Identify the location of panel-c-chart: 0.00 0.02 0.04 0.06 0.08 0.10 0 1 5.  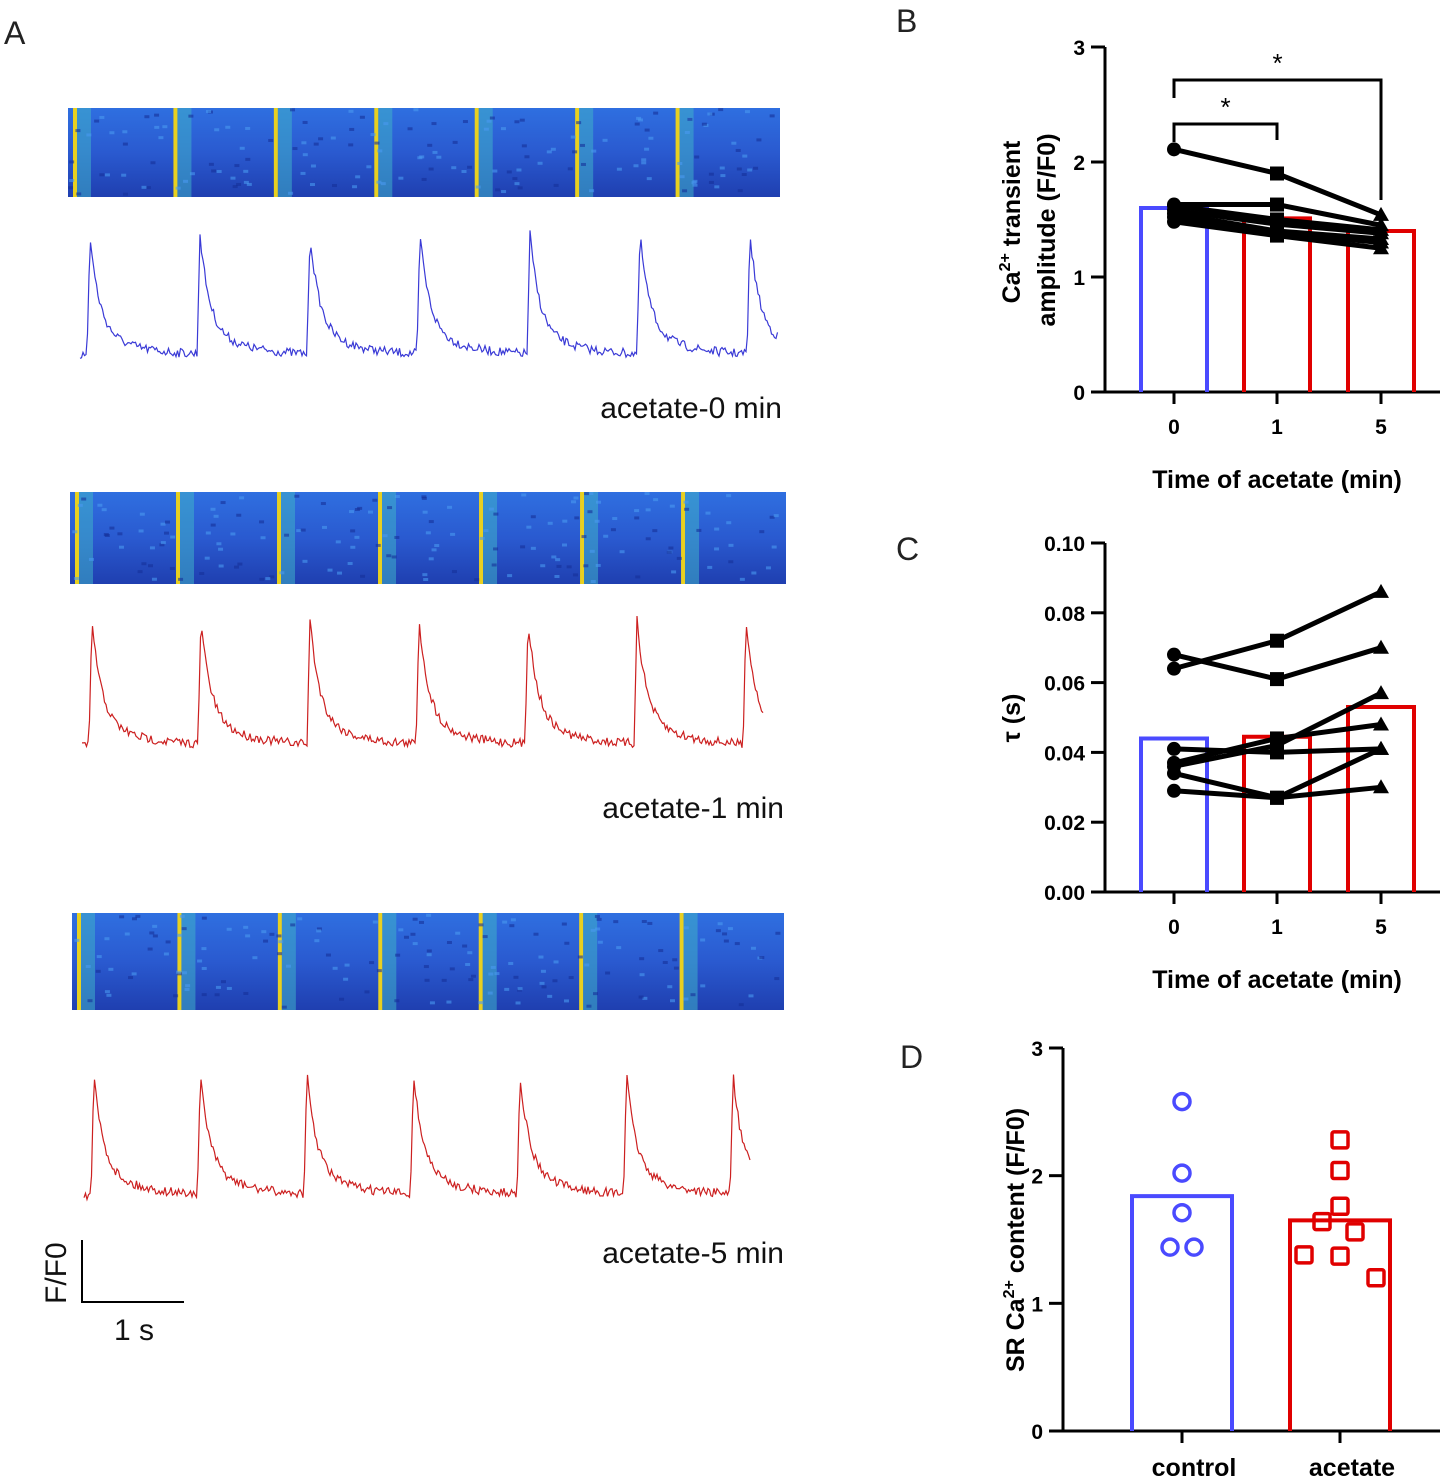
(1242, 736).